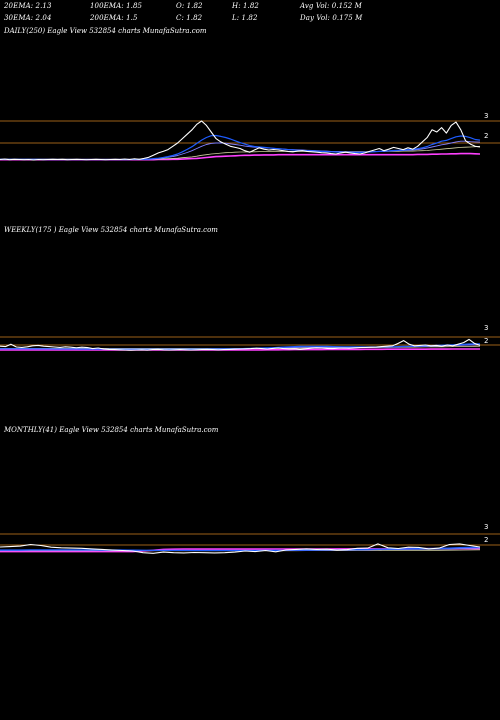 This screenshot has height=720, width=500. What do you see at coordinates (28, 18) in the screenshot?
I see `ema30-label: 30EMA: 2.04` at bounding box center [28, 18].